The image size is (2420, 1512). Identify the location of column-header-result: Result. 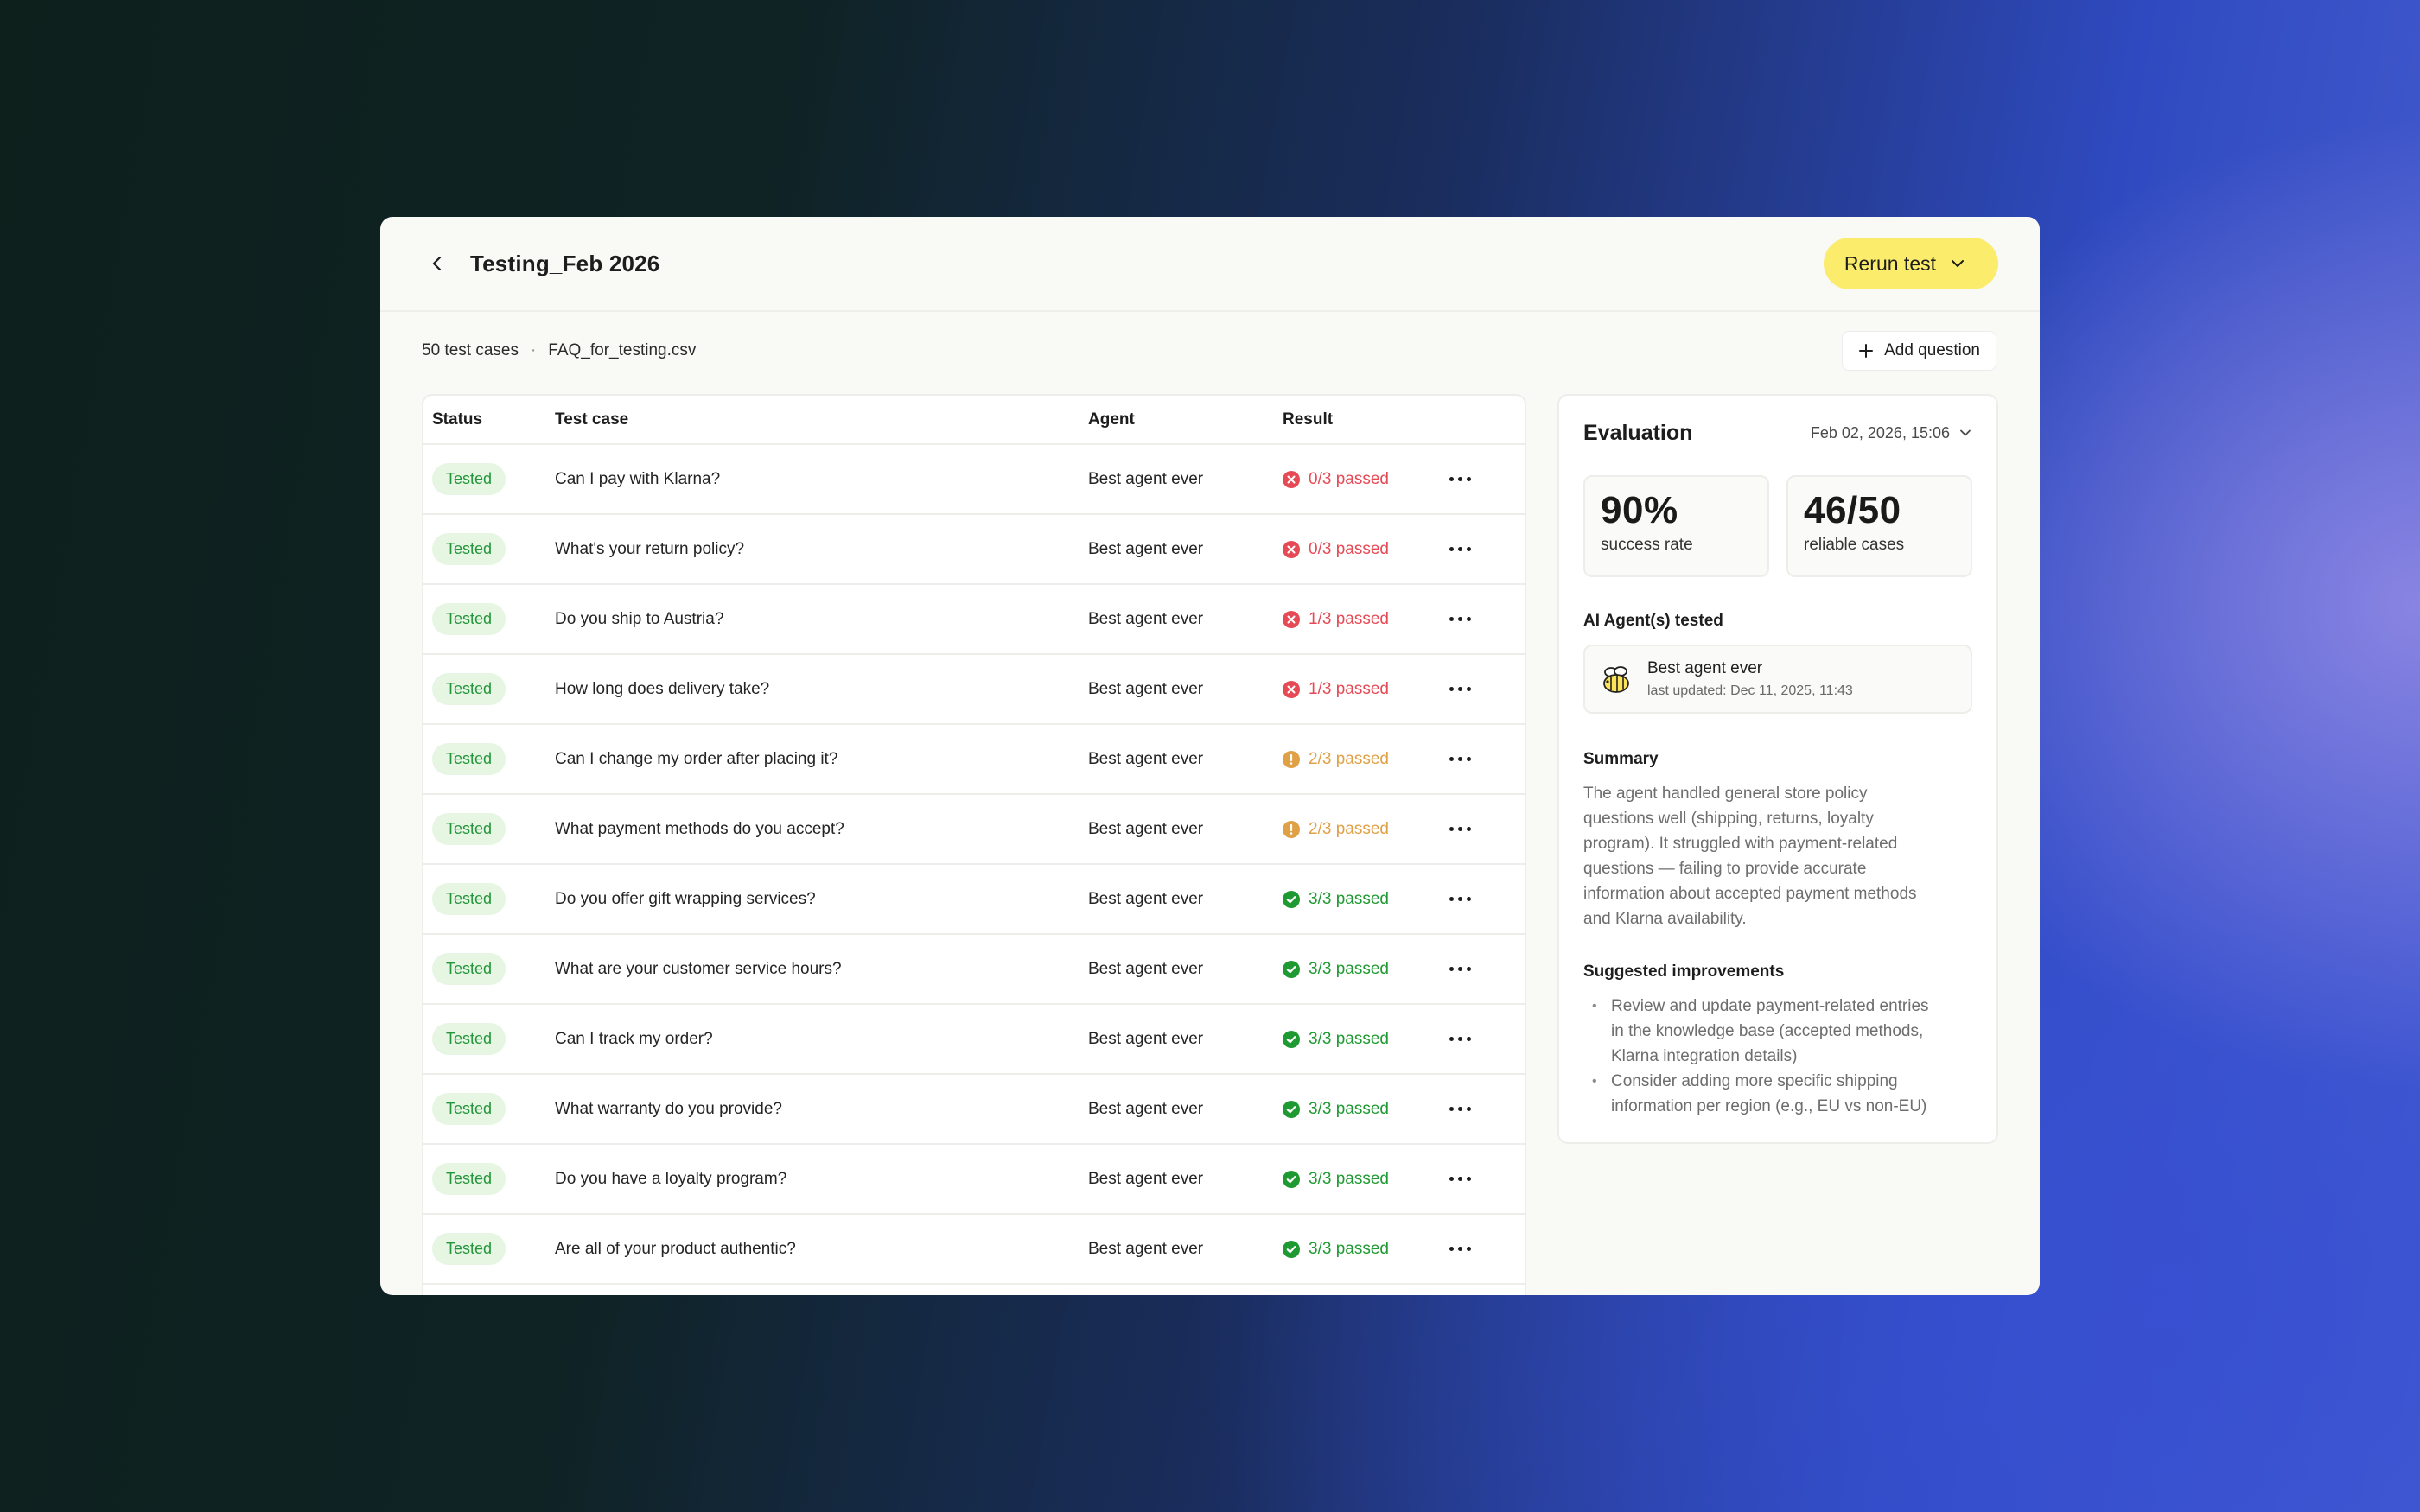
(1366, 420).